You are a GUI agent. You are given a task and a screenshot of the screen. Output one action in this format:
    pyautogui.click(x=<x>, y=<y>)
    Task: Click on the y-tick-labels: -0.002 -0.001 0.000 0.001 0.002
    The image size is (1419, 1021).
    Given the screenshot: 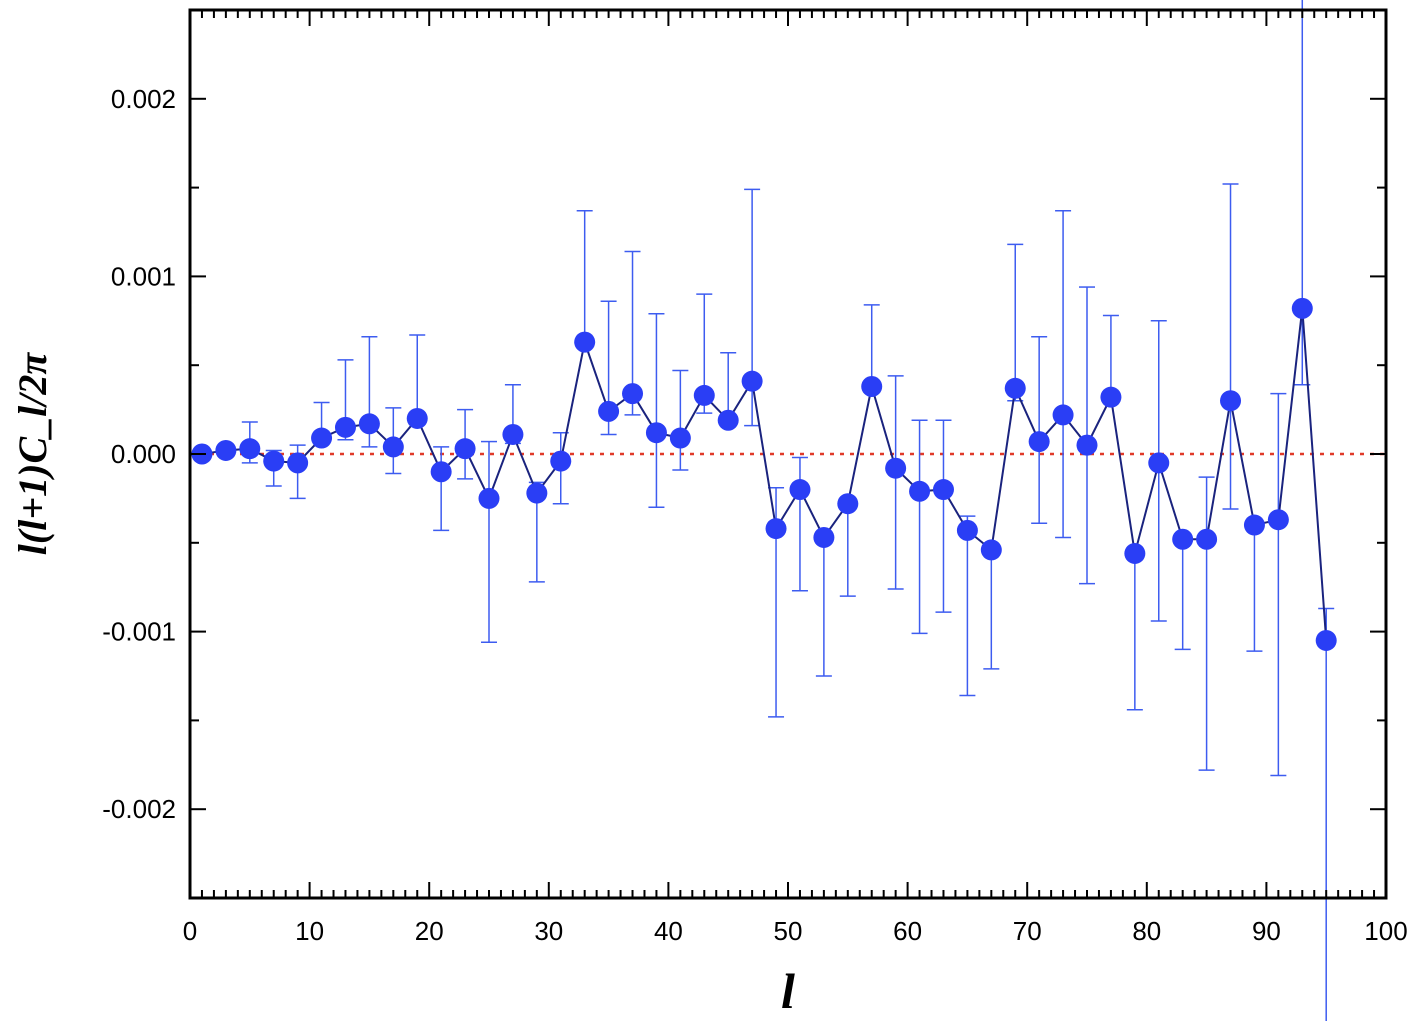 What is the action you would take?
    pyautogui.click(x=139, y=454)
    